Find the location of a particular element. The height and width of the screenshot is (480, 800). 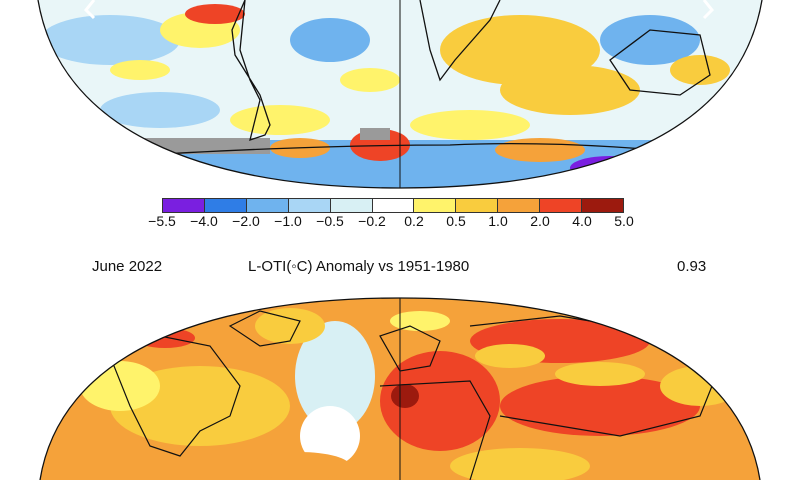

colorbar-tick-label: 4.0 is located at coordinates (582, 221).